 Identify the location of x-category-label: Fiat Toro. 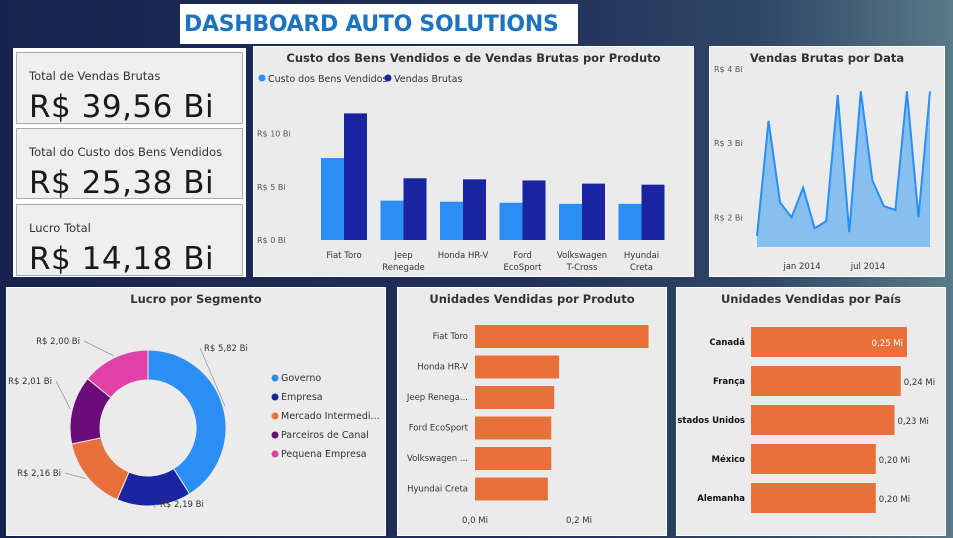
(343, 256).